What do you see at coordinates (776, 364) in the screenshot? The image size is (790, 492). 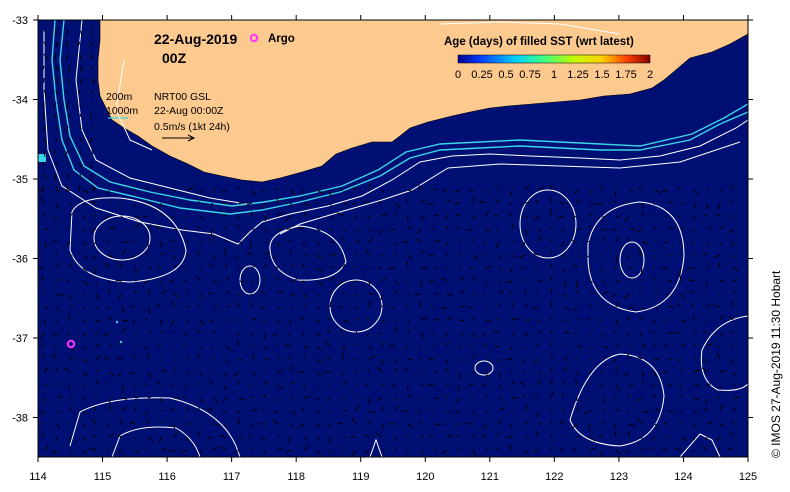 I see `credit-text: © IMOS 27-Aug-2019 11:30 Hobart` at bounding box center [776, 364].